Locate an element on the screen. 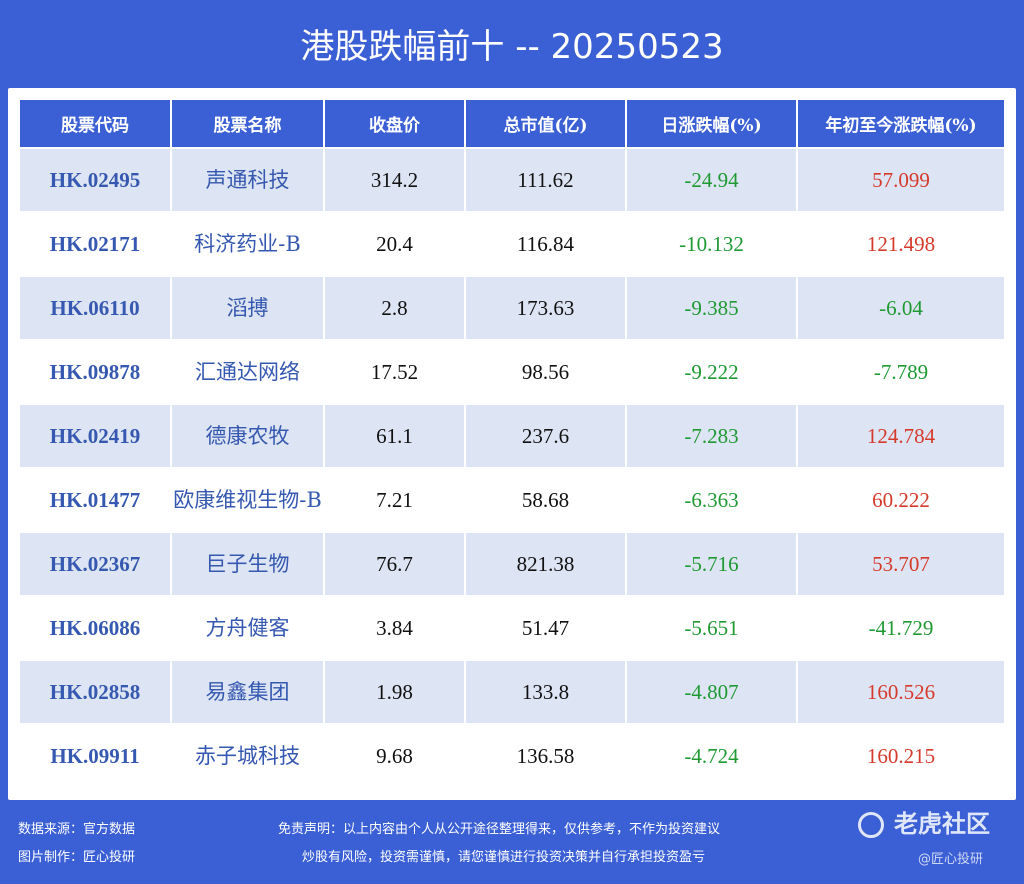  cell-close: 17.52 is located at coordinates (394, 372).